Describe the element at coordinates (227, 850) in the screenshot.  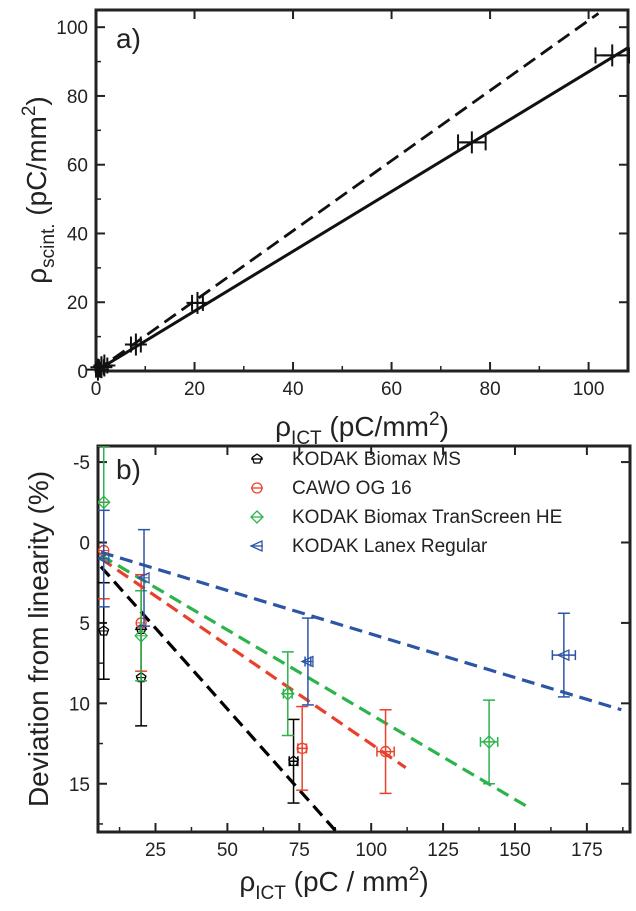
I see `x-tick-label: 50` at that location.